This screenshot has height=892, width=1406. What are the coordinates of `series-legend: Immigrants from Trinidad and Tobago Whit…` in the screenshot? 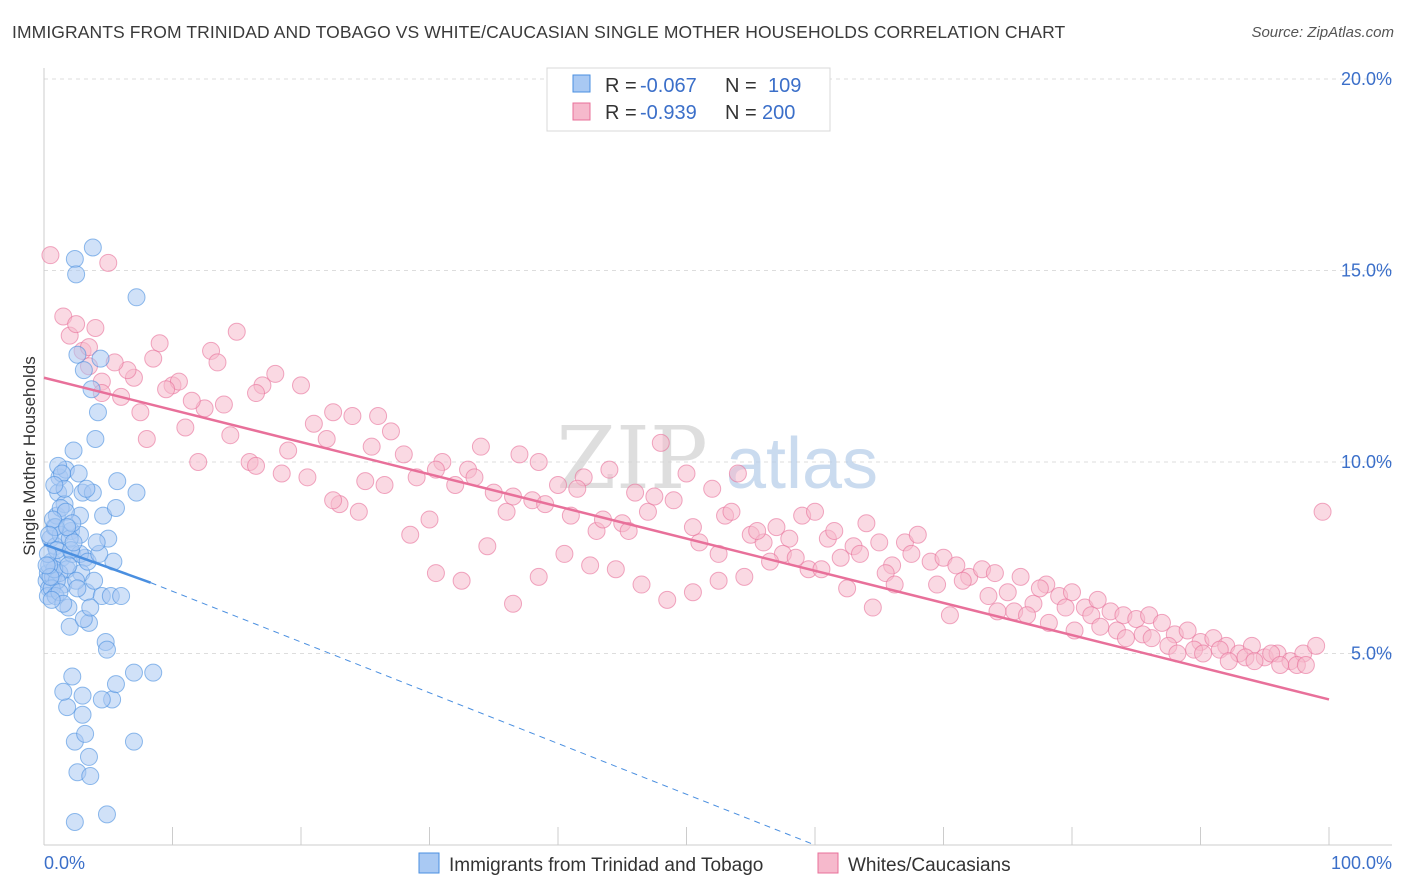 It's located at (714, 864).